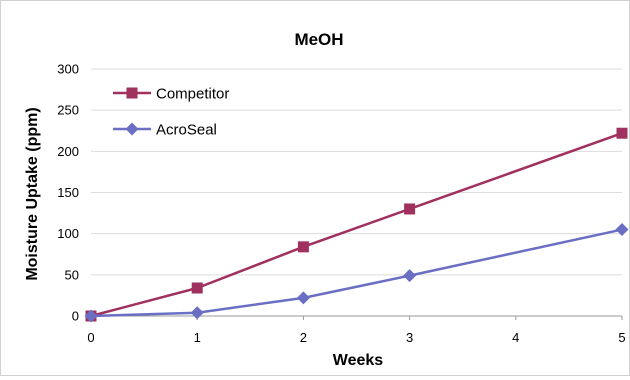 This screenshot has height=380, width=630. Describe the element at coordinates (621, 337) in the screenshot. I see `x-tick-label: 5` at that location.